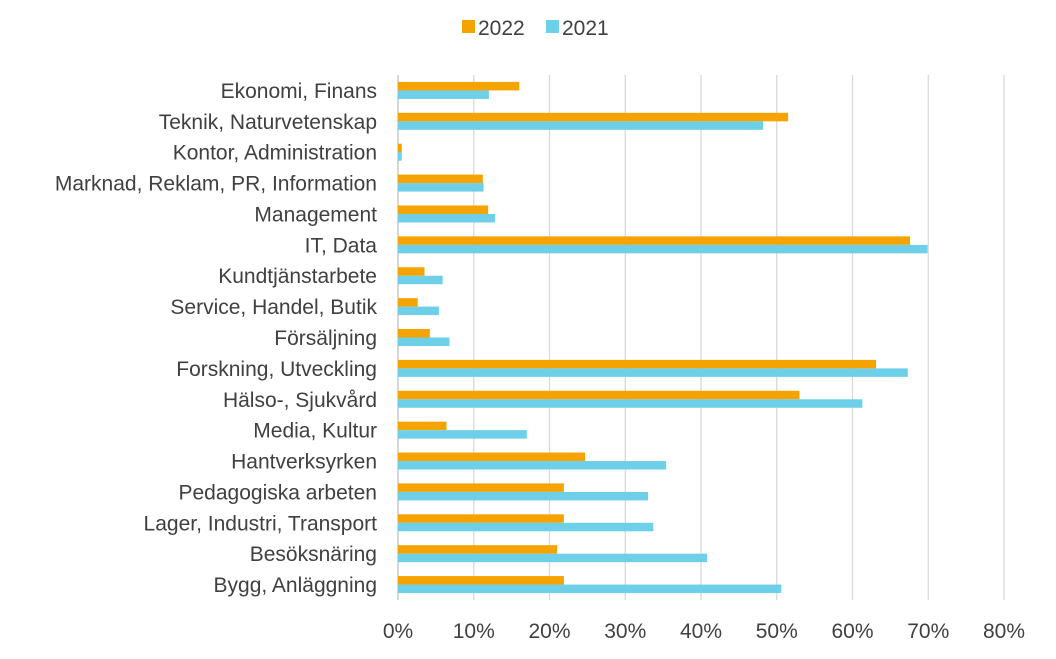 The width and height of the screenshot is (1056, 659). I want to click on bar-2021-hantverksyrken, so click(532, 465).